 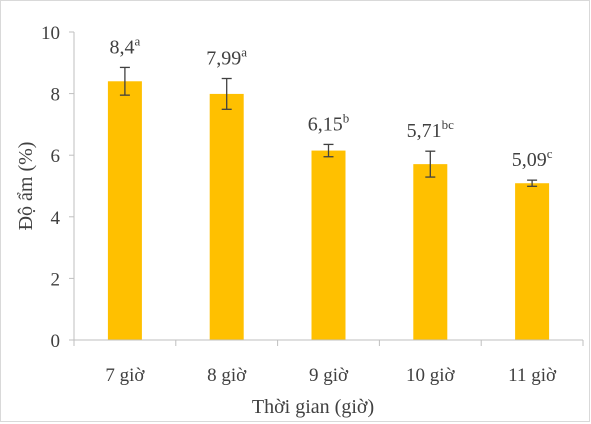 What do you see at coordinates (329, 375) in the screenshot?
I see `x-tick-label: 9 giờ` at bounding box center [329, 375].